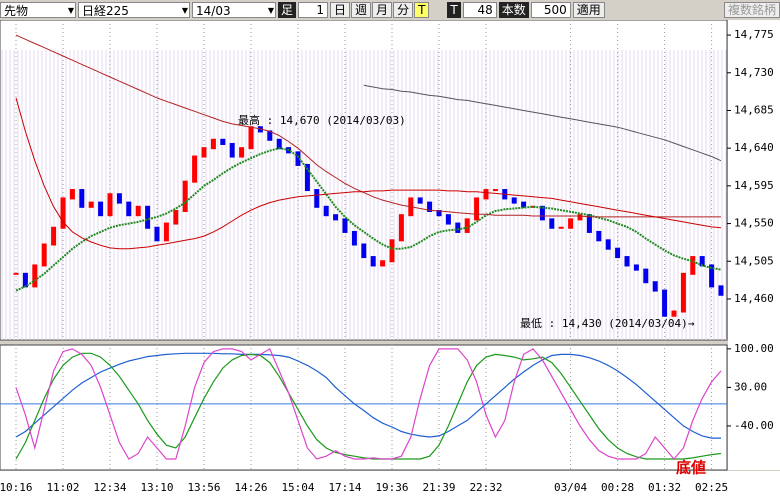  What do you see at coordinates (754, 425) in the screenshot?
I see `y-tick-label: -40.00` at bounding box center [754, 425].